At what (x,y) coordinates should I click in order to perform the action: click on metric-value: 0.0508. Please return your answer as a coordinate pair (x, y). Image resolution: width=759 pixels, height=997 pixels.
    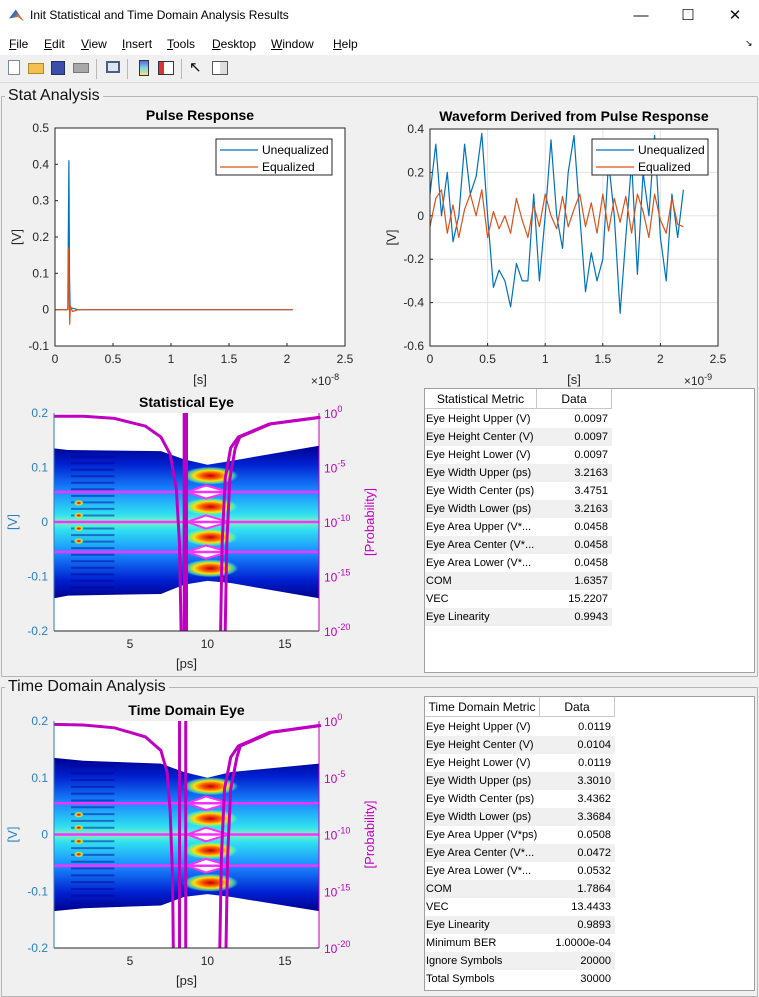
    Looking at the image, I should click on (594, 835).